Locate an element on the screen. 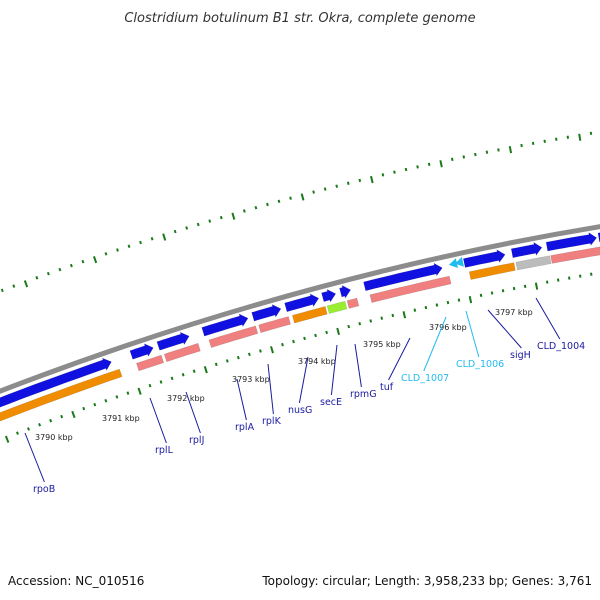 The image size is (600, 600). kbp-label: 3792 kbp is located at coordinates (186, 398).